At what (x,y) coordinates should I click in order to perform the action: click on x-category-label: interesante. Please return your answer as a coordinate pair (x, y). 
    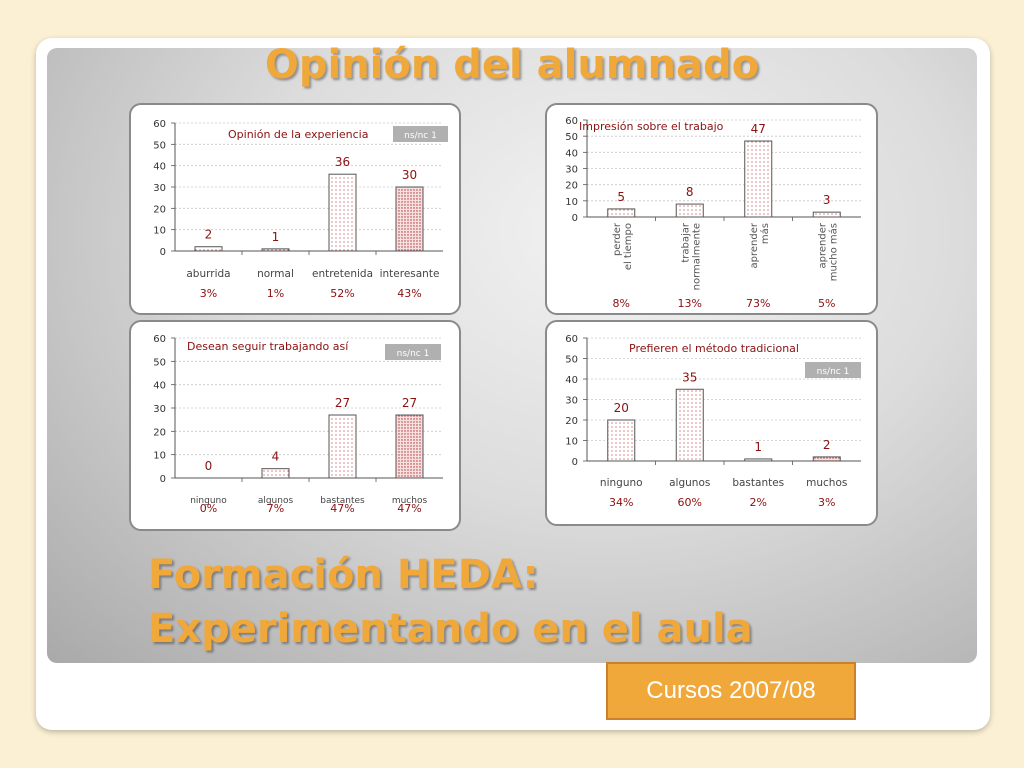
    Looking at the image, I should click on (410, 274).